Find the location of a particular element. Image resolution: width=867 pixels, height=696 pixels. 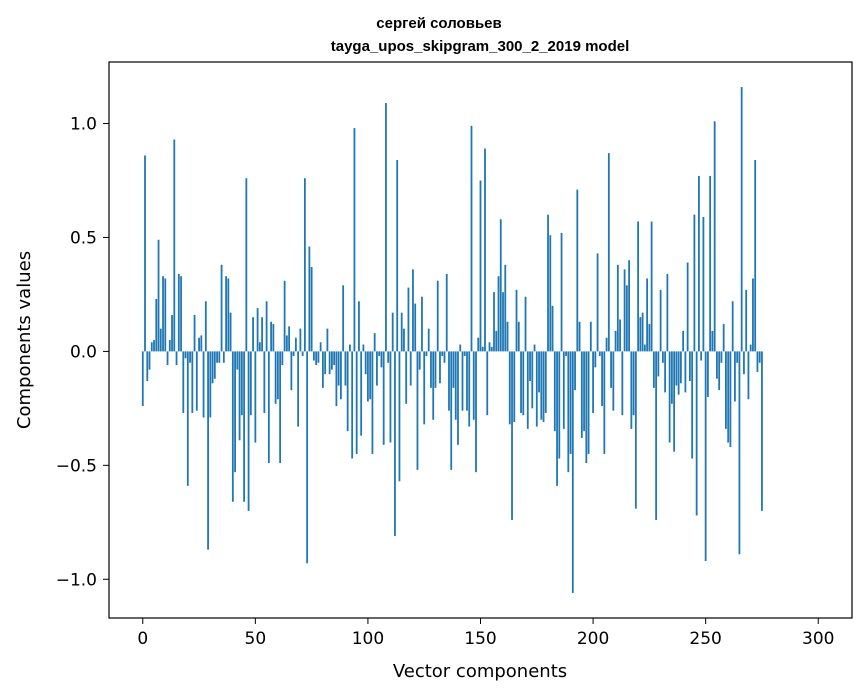

x-tick-label: 150 is located at coordinates (480, 639).